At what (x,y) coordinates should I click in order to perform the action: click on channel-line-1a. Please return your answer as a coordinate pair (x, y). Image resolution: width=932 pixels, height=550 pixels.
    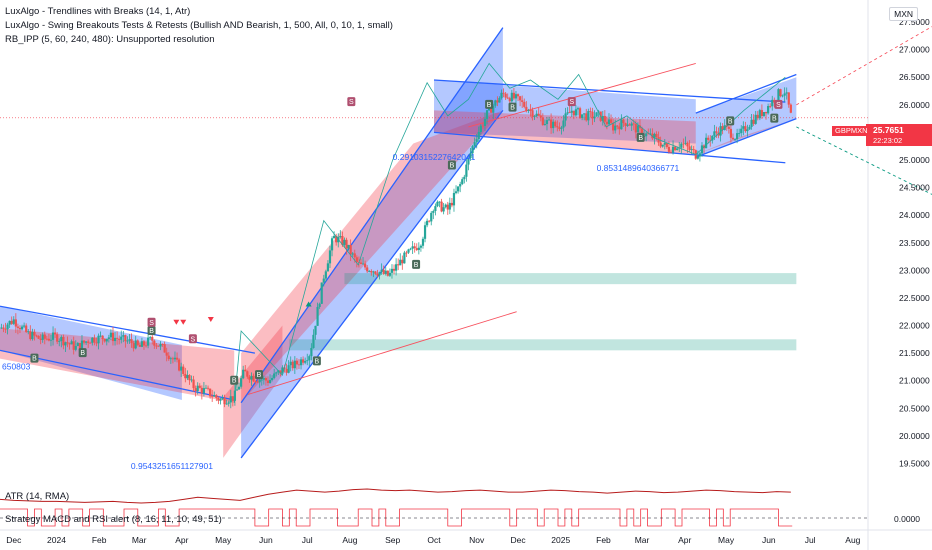
    Looking at the image, I should click on (128, 329).